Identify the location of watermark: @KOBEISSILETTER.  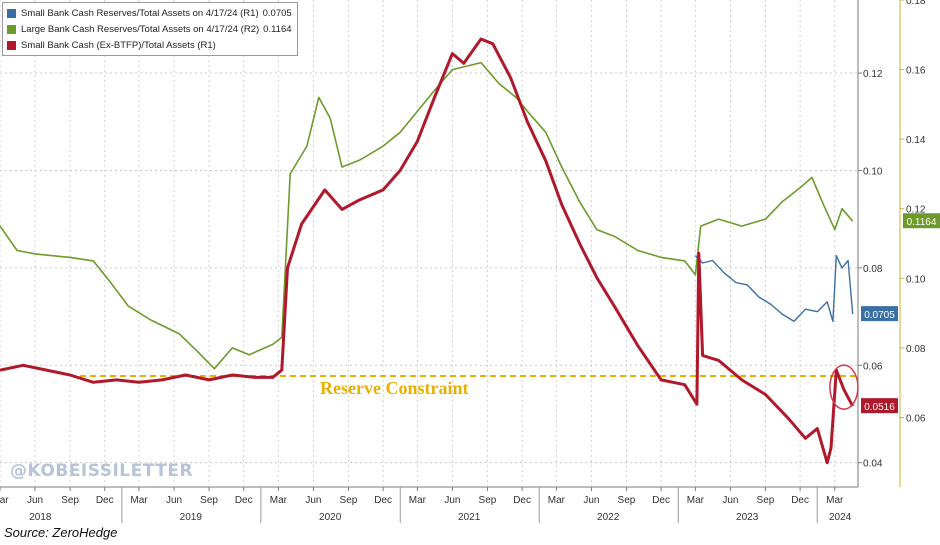
(102, 471).